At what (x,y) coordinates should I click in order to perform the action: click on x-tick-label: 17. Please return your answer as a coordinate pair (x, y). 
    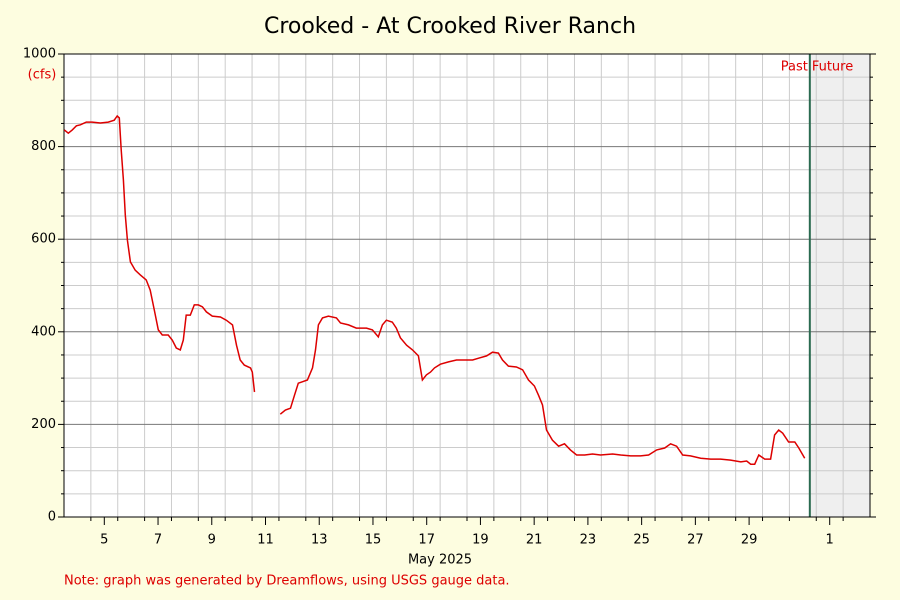
    Looking at the image, I should click on (426, 540).